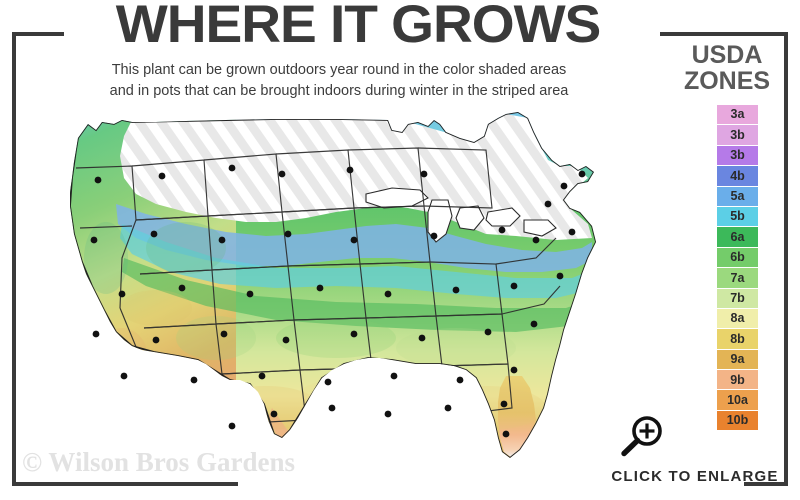 This screenshot has width=800, height=500. Describe the element at coordinates (642, 437) in the screenshot. I see `magnifier-plus-icon` at that location.